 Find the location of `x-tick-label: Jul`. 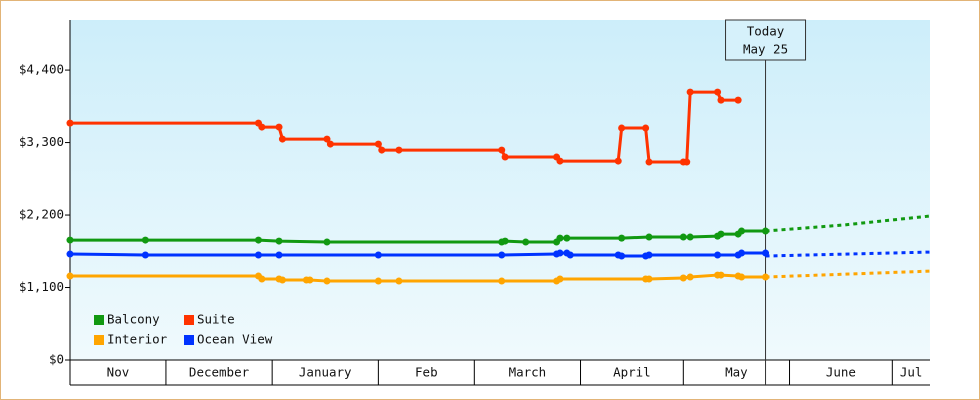

x-tick-label: Jul is located at coordinates (911, 372).